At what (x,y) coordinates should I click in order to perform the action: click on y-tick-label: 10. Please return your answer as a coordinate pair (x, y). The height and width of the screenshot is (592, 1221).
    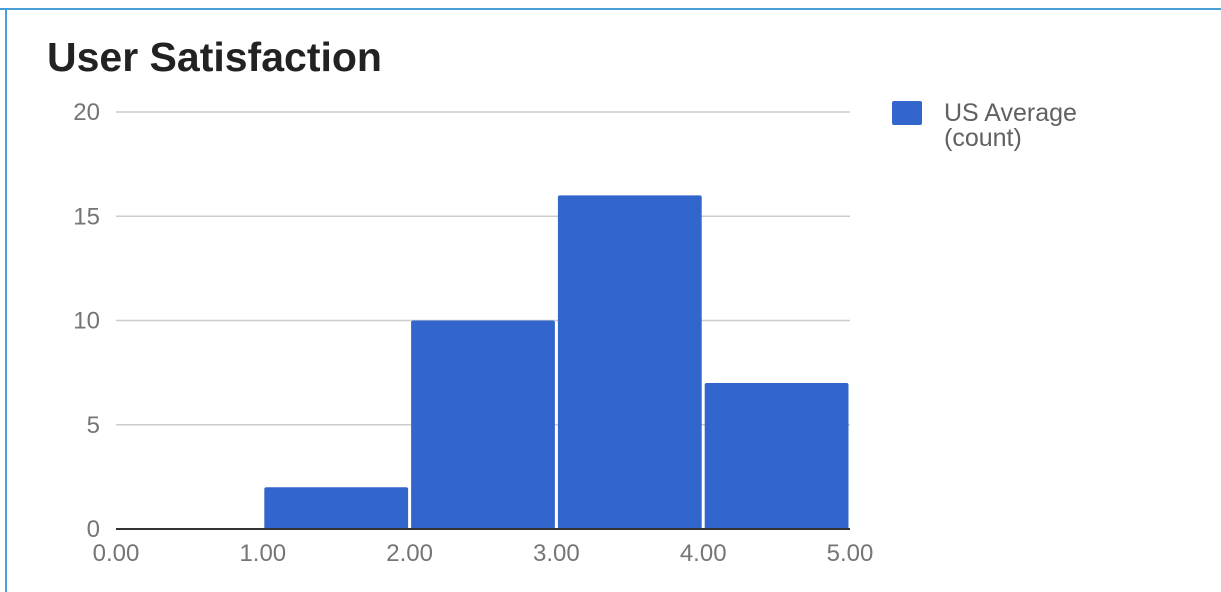
    Looking at the image, I should click on (86, 321).